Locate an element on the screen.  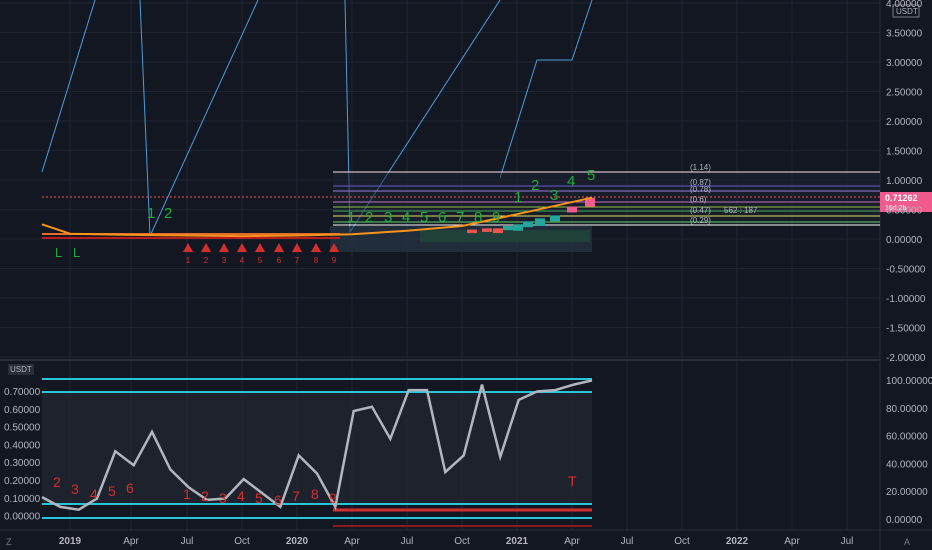
osc-currency-label: USDT is located at coordinates (21, 369).